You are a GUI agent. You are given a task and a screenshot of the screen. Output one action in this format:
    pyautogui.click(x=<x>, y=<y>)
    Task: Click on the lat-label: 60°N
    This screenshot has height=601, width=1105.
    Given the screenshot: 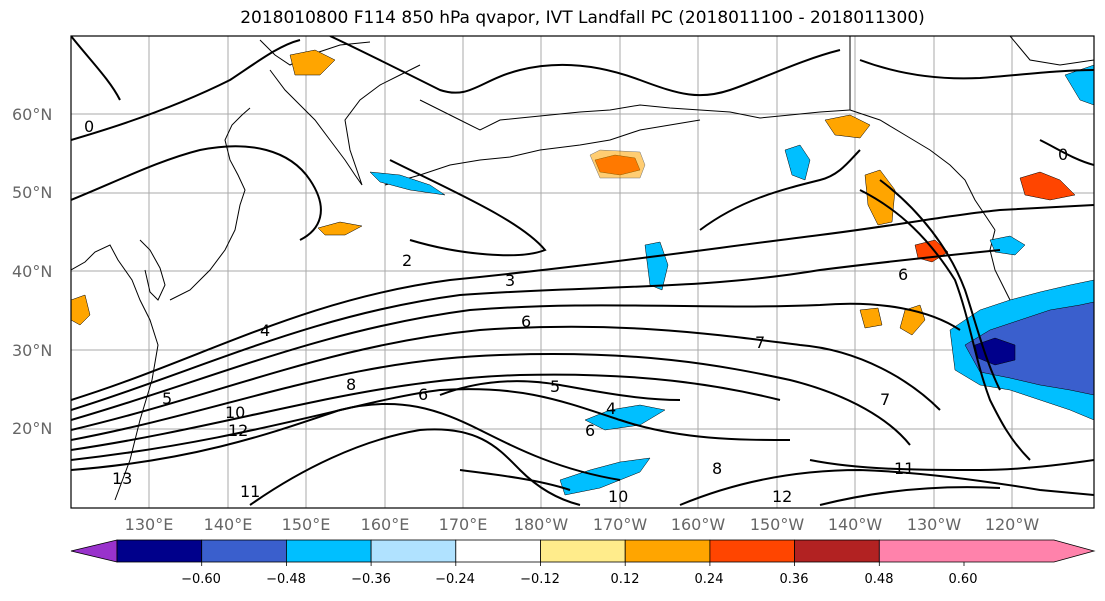 What is the action you would take?
    pyautogui.click(x=32, y=114)
    